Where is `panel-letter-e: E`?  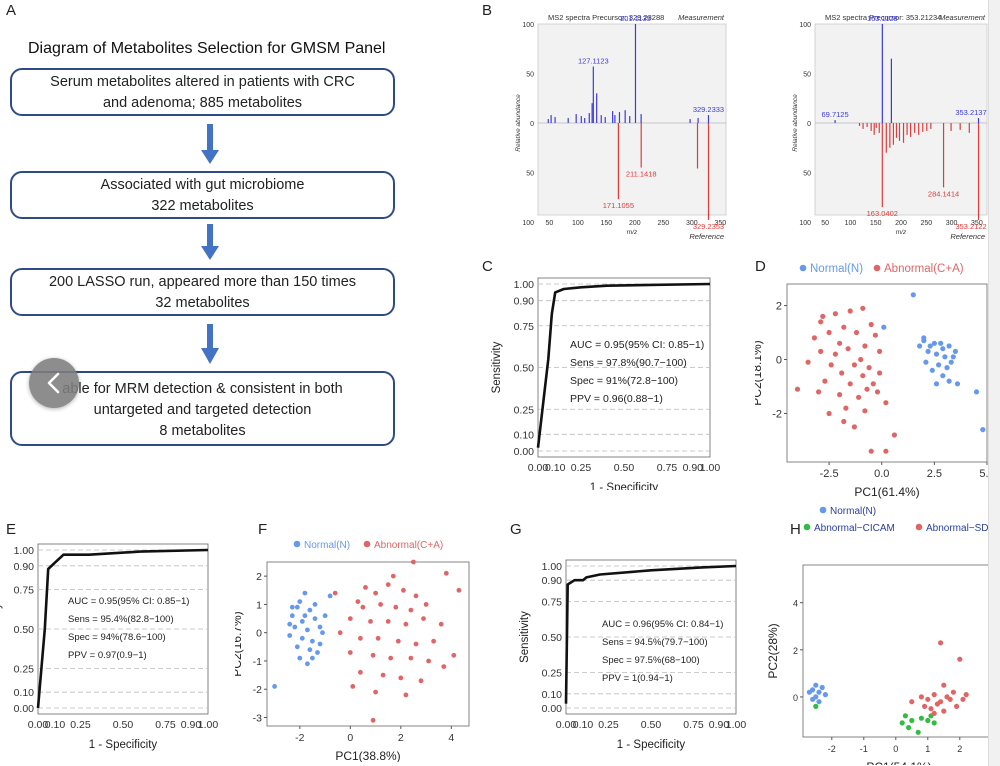
panel-letter-e: E is located at coordinates (11, 529).